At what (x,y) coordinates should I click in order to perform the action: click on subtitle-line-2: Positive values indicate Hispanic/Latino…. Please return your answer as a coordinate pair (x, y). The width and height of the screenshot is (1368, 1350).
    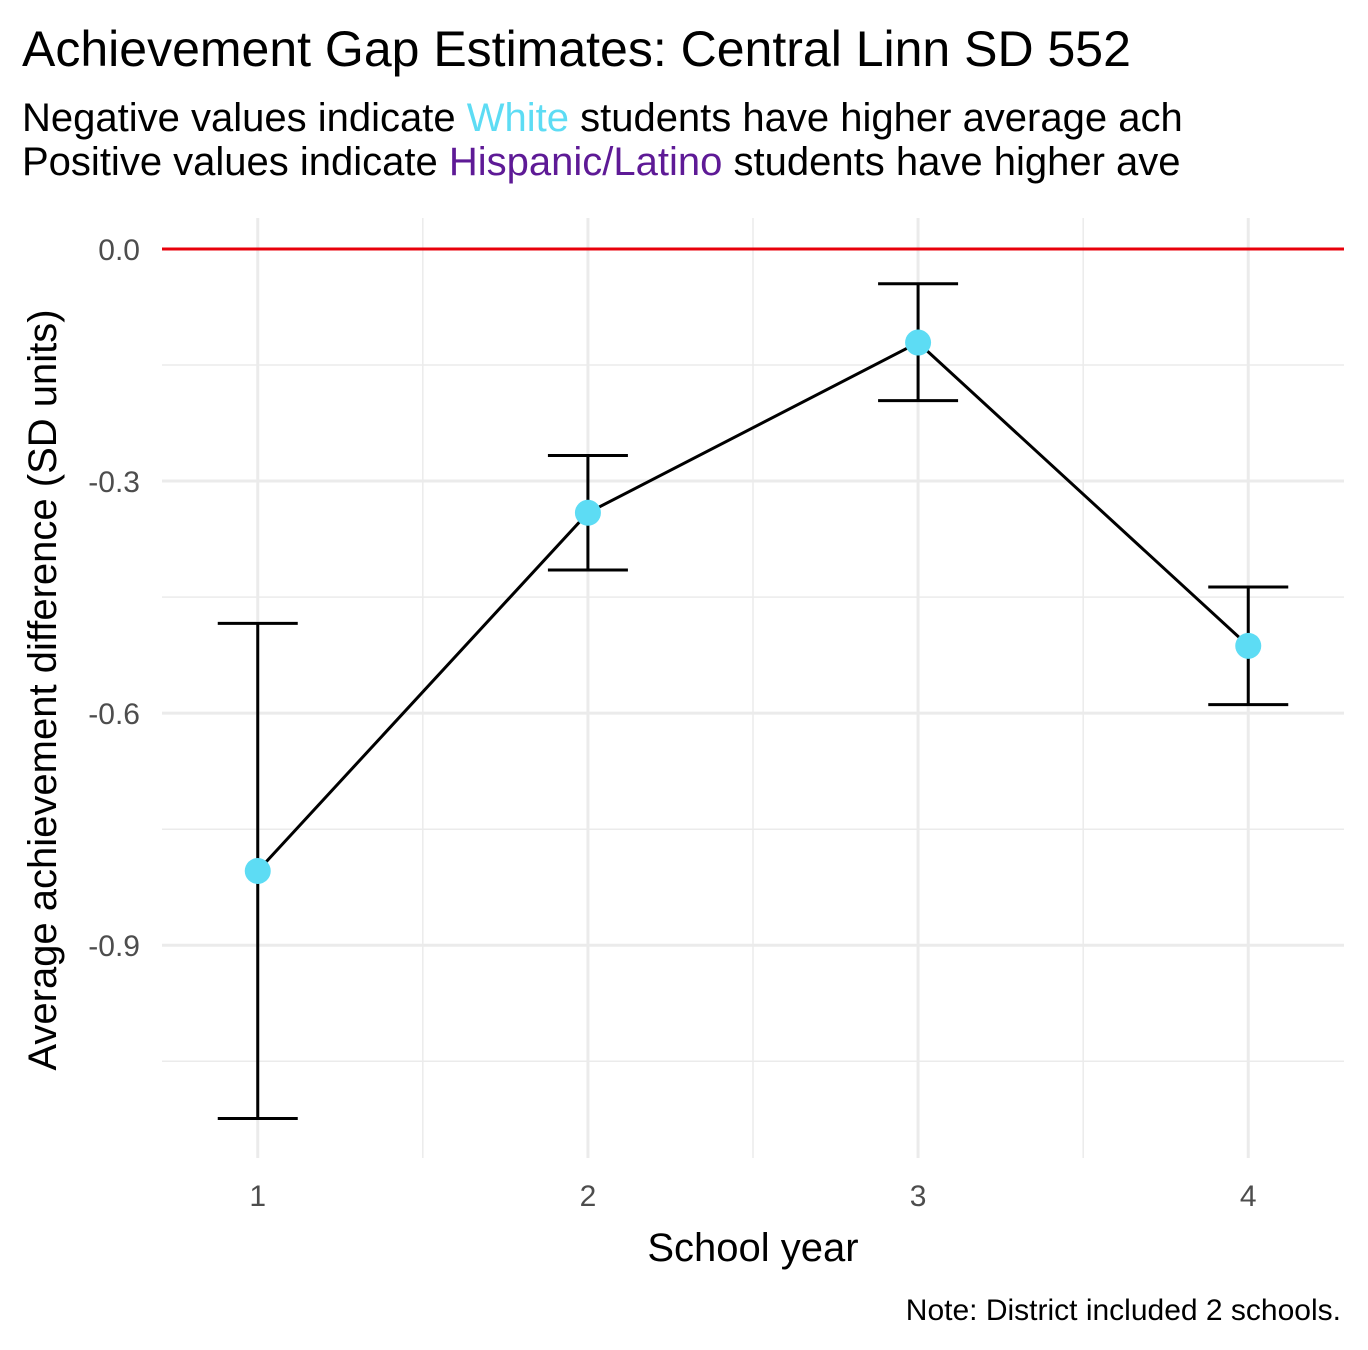
    Looking at the image, I should click on (601, 162).